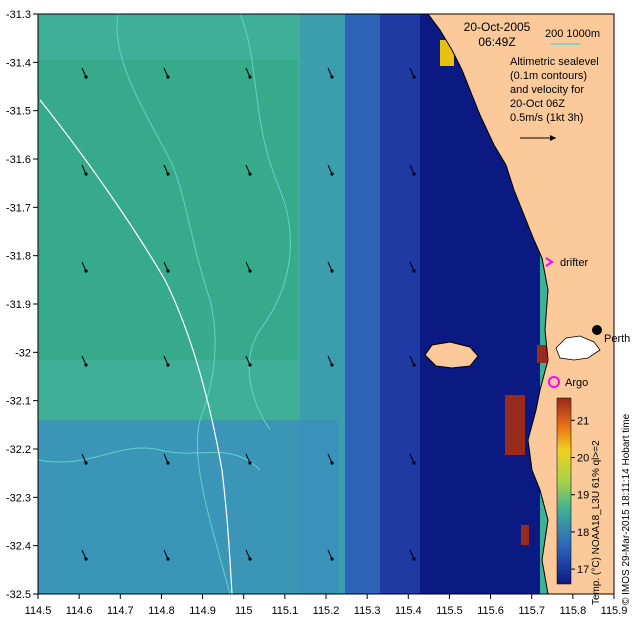  Describe the element at coordinates (572, 491) in the screenshot. I see `colorbar: 17 18 19 20 21` at that location.